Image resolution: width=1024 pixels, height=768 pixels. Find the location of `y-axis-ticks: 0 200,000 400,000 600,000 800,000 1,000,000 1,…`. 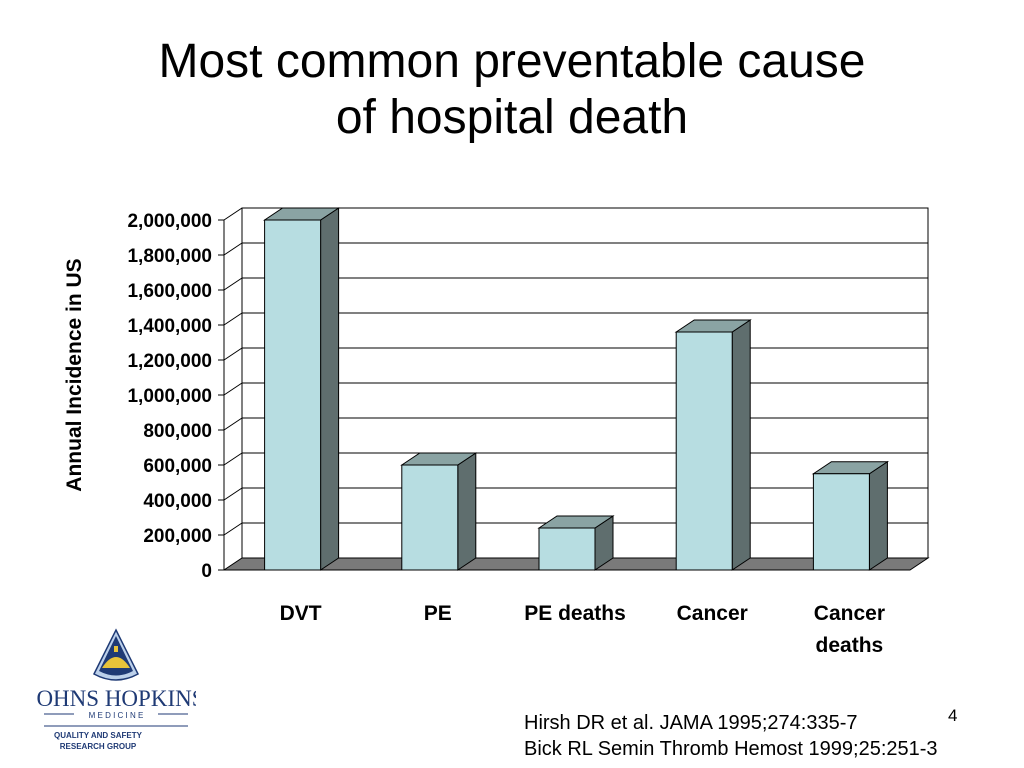

y-axis-ticks: 0 200,000 400,000 600,000 800,000 1,000,000 1,… is located at coordinates (175, 396).